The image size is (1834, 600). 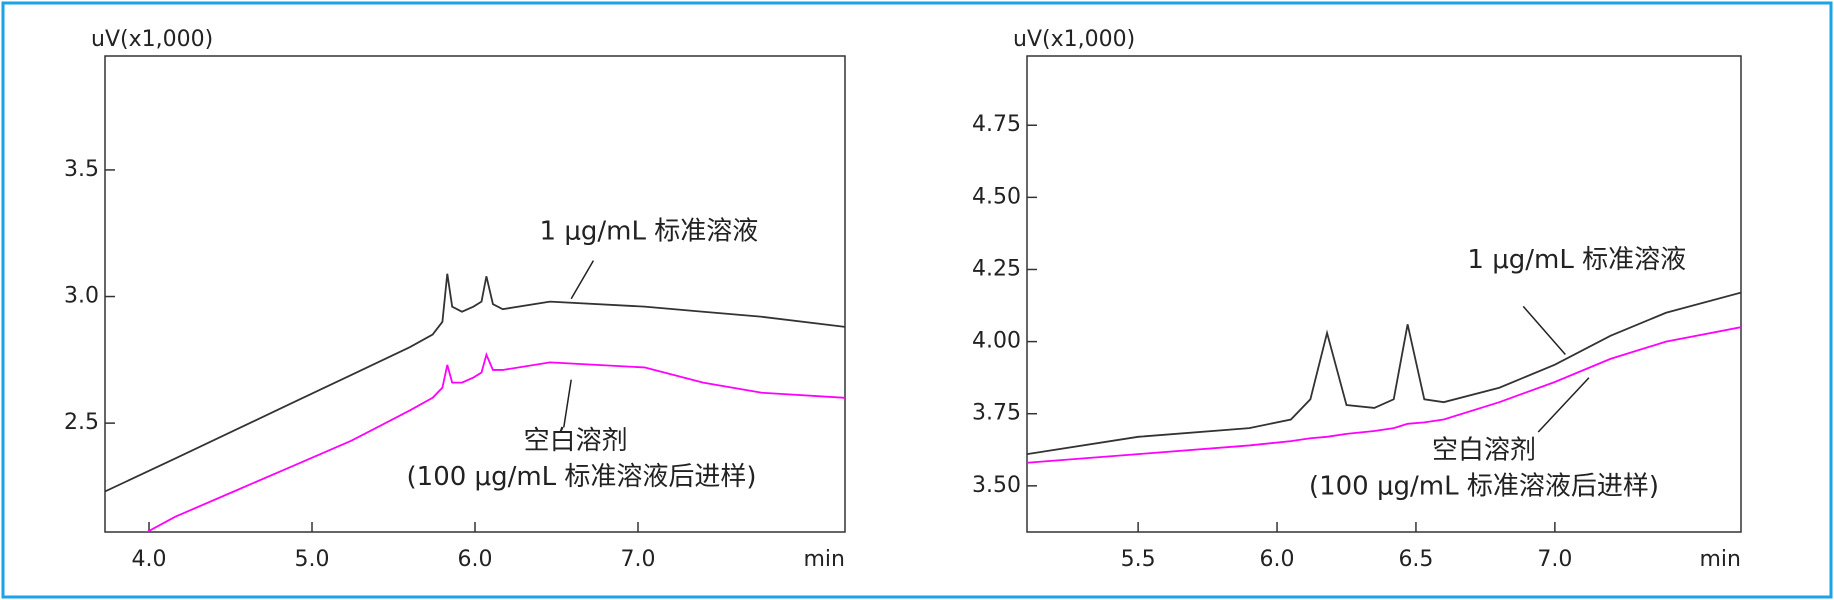 What do you see at coordinates (996, 341) in the screenshot?
I see `y-tick-label: 4.00` at bounding box center [996, 341].